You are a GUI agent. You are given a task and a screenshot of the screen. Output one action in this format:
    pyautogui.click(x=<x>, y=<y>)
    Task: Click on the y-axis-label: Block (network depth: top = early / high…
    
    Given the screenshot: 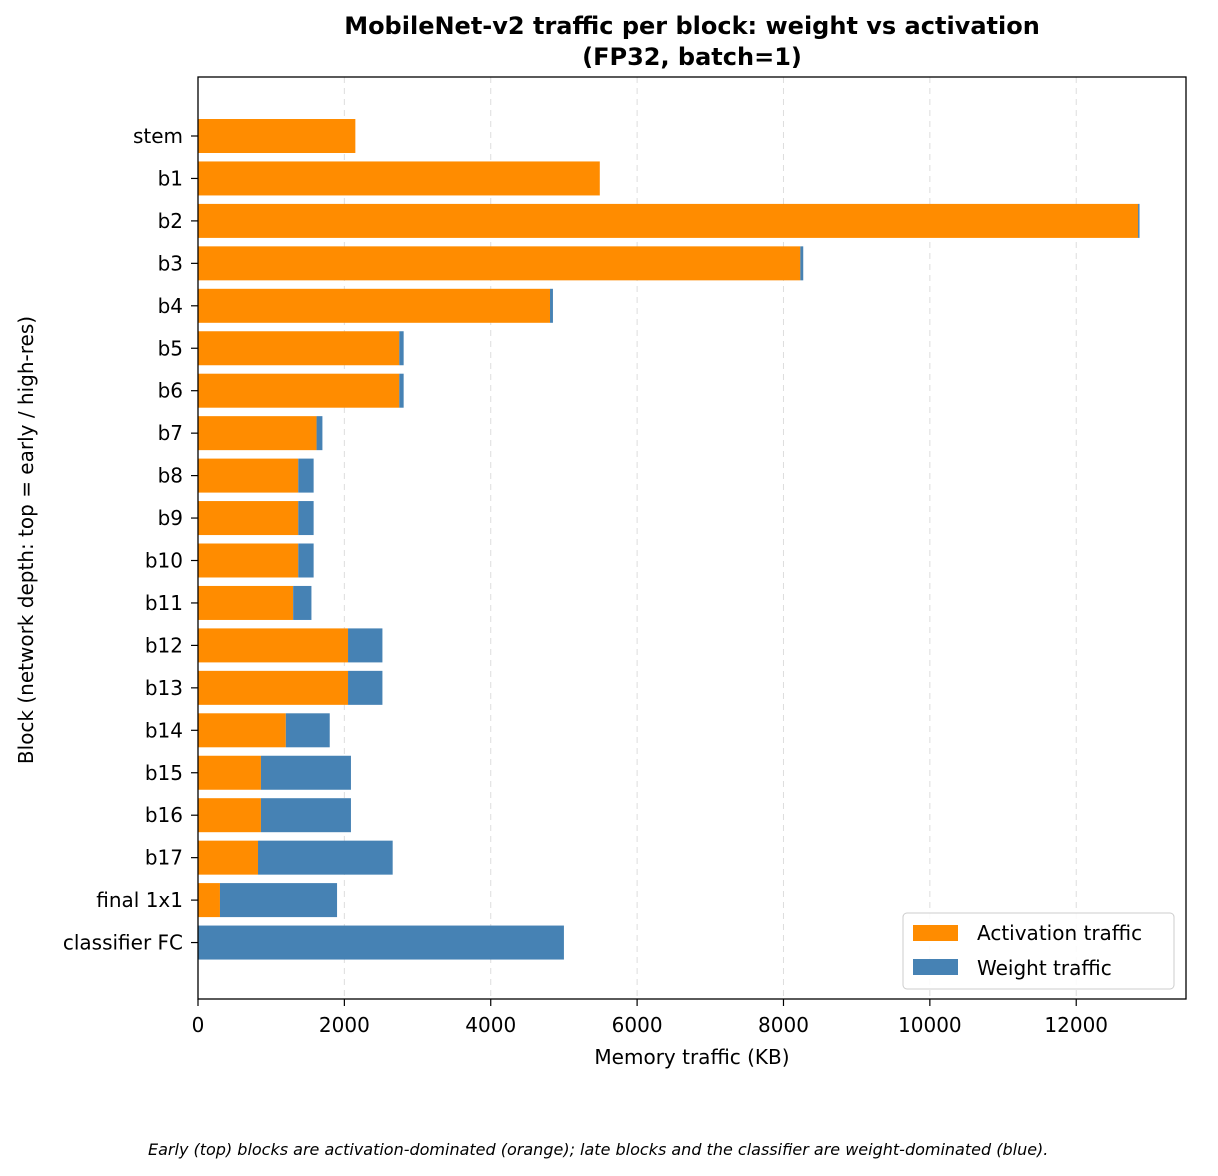 What is the action you would take?
    pyautogui.click(x=26, y=540)
    